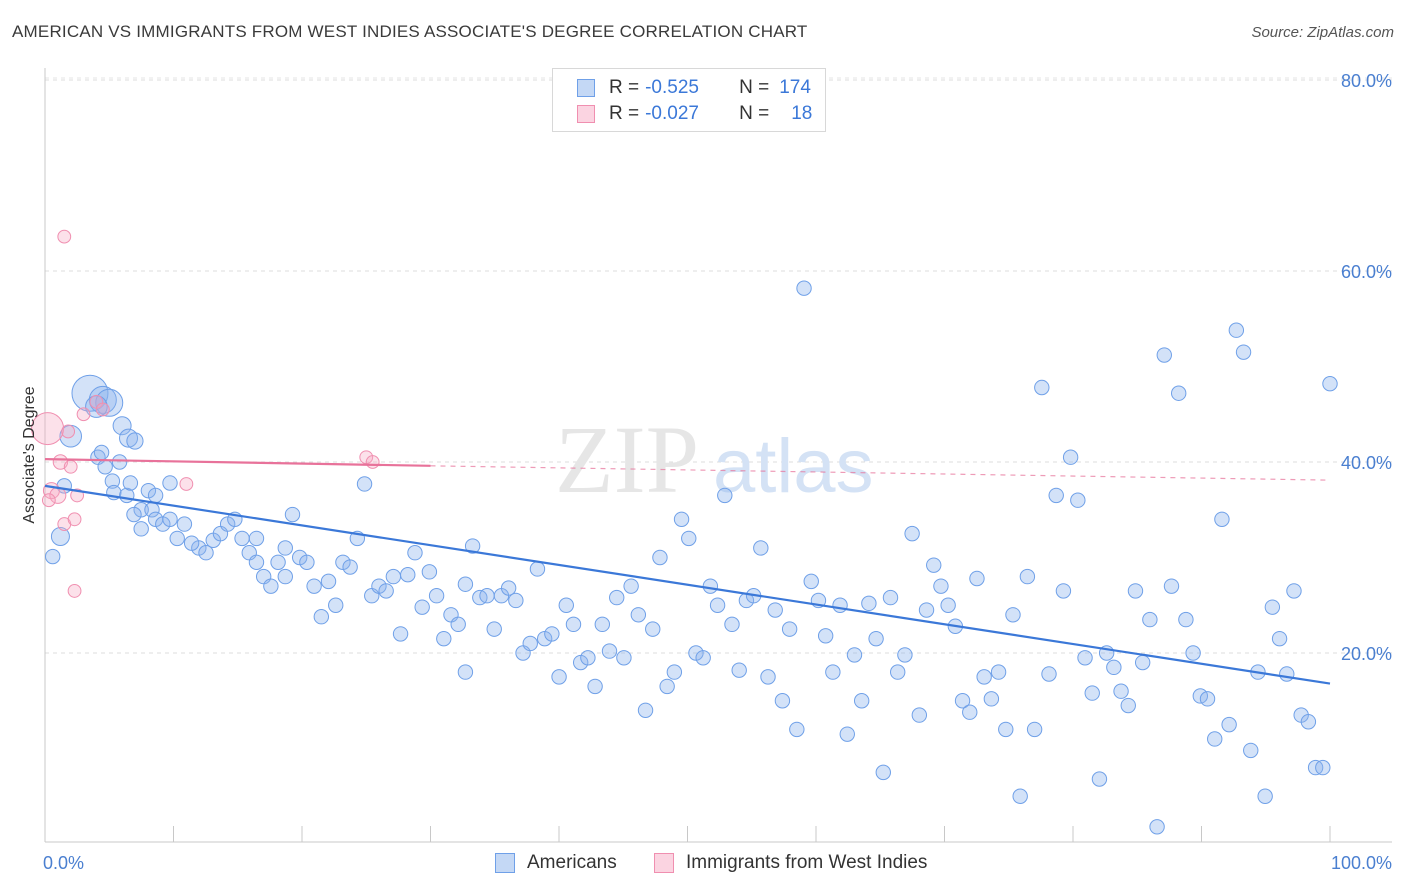 This screenshot has width=1406, height=892. Describe the element at coordinates (689, 100) in the screenshot. I see `legend: R = -0.525 N = 174 R = -0.027 N = 18` at that location.